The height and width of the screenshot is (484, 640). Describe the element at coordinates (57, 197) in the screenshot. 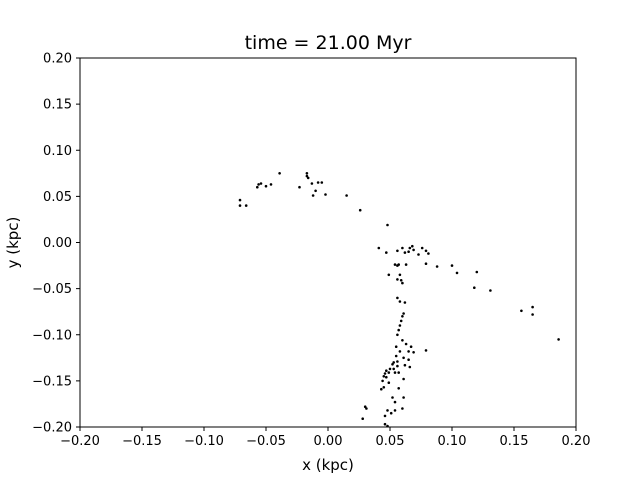

I see `y-tick-label: 0.05` at that location.